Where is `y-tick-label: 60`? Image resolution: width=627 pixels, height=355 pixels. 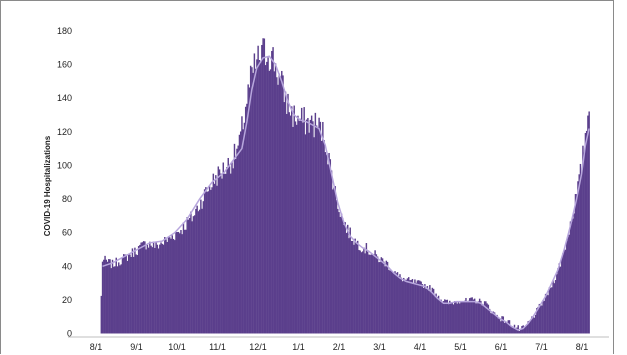 y-tick-label: 60 is located at coordinates (67, 233).